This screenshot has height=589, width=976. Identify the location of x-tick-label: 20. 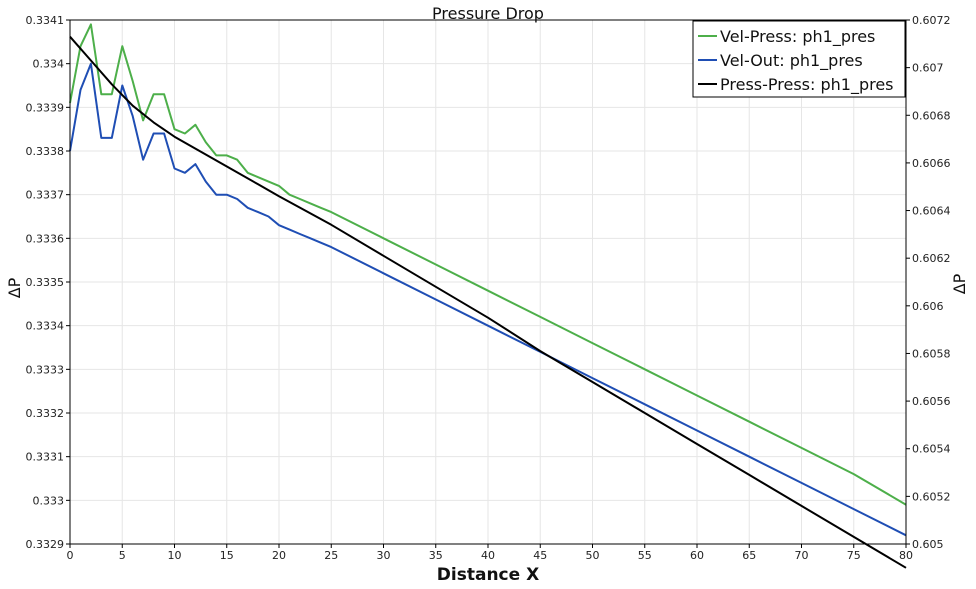
(279, 555).